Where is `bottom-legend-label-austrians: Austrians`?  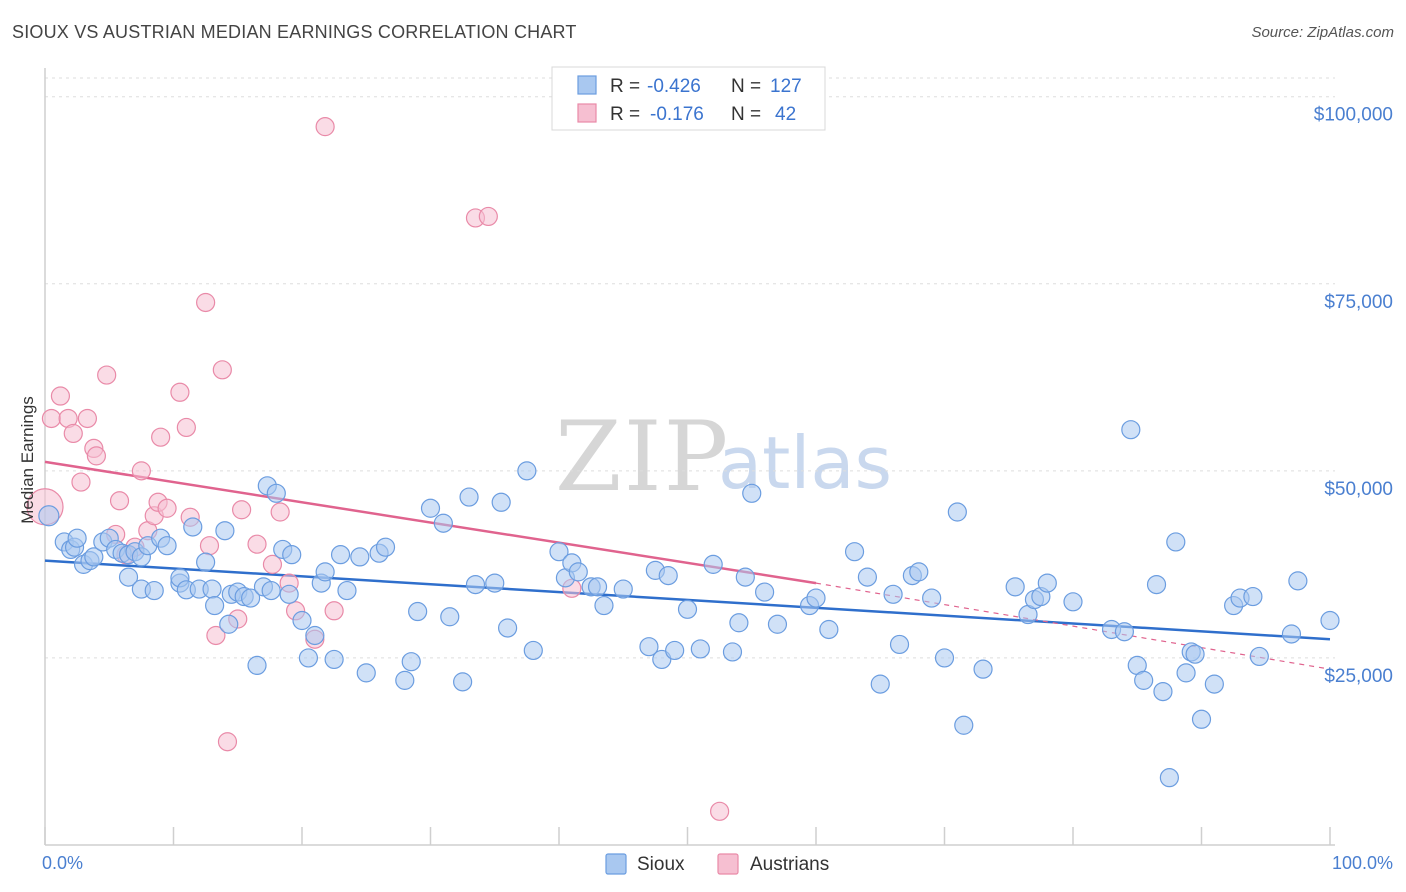 bottom-legend-label-austrians: Austrians is located at coordinates (789, 864).